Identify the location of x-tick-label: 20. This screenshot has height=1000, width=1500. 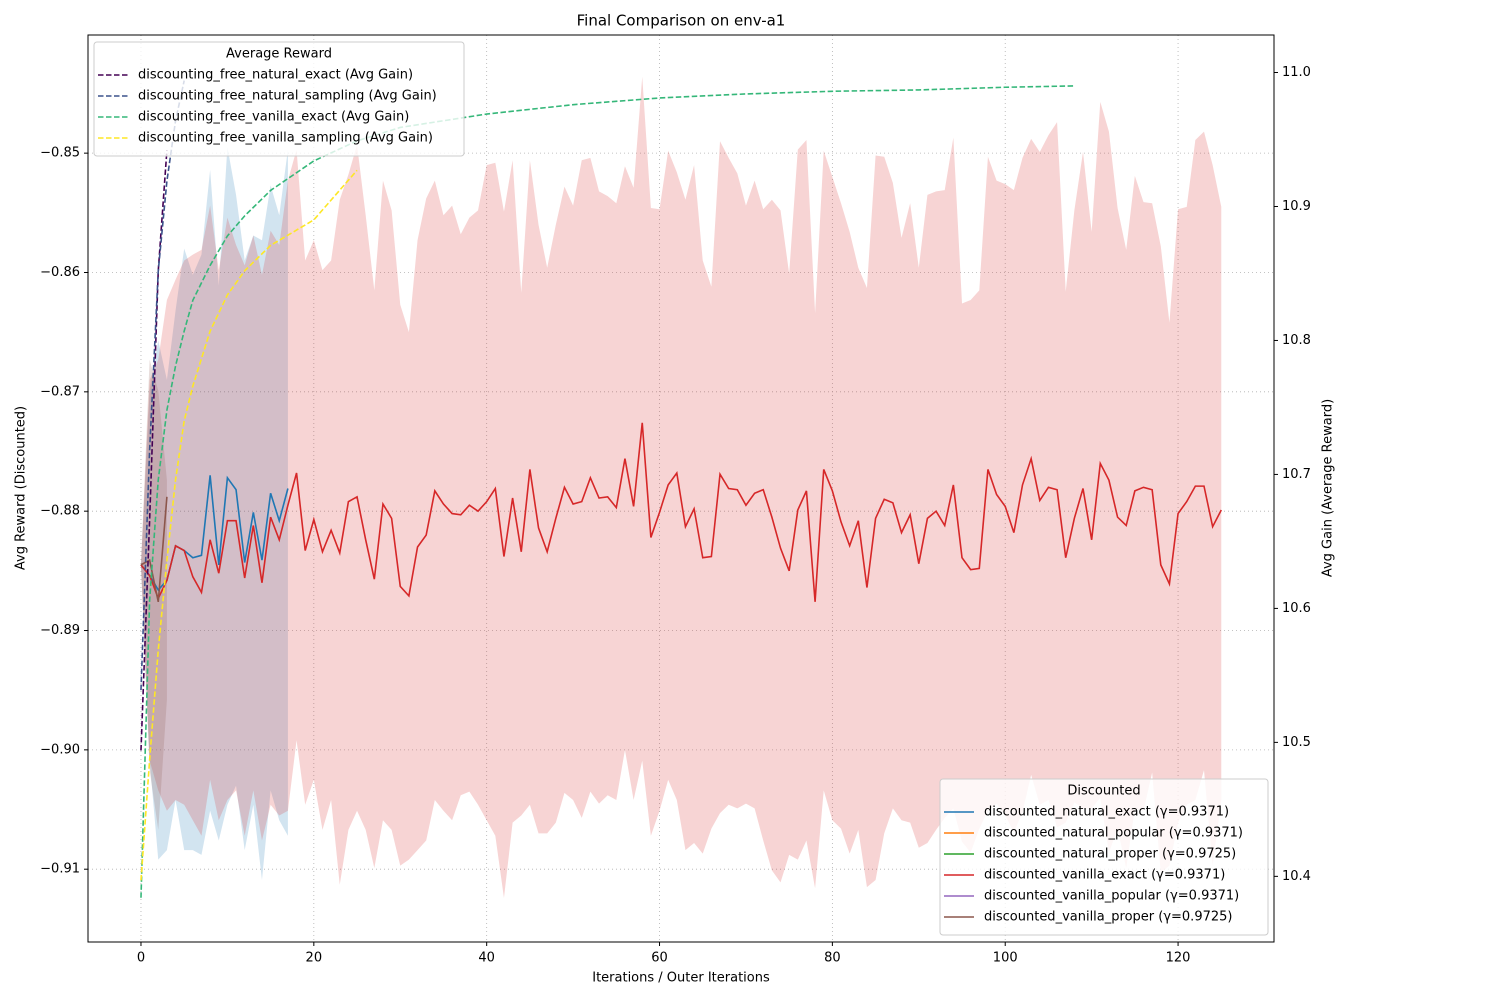
(314, 958).